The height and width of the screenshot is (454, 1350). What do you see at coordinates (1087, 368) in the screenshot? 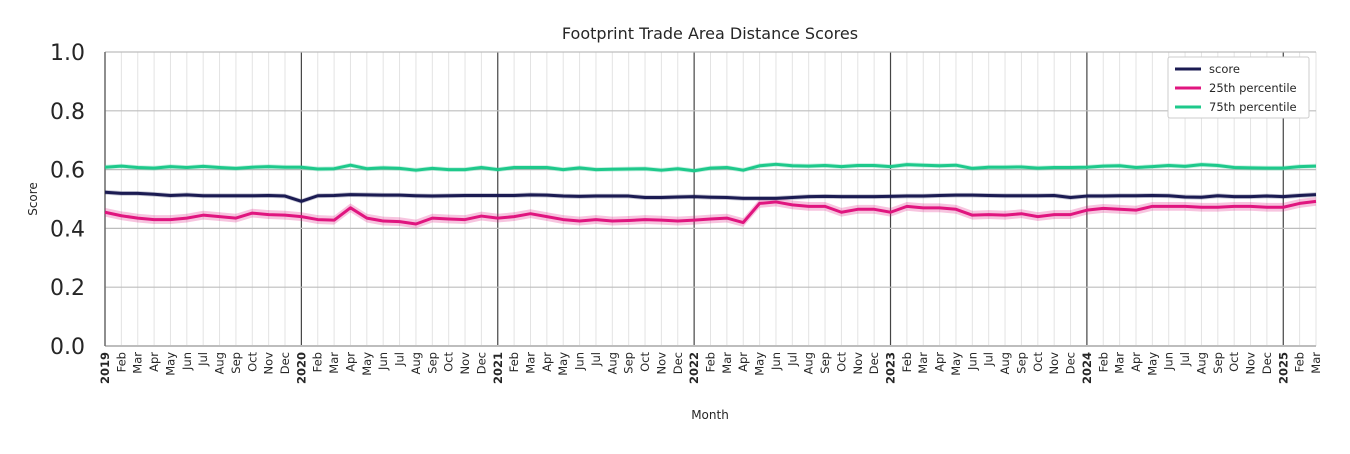
I see `x-tick-year-label: 2024` at bounding box center [1087, 368].